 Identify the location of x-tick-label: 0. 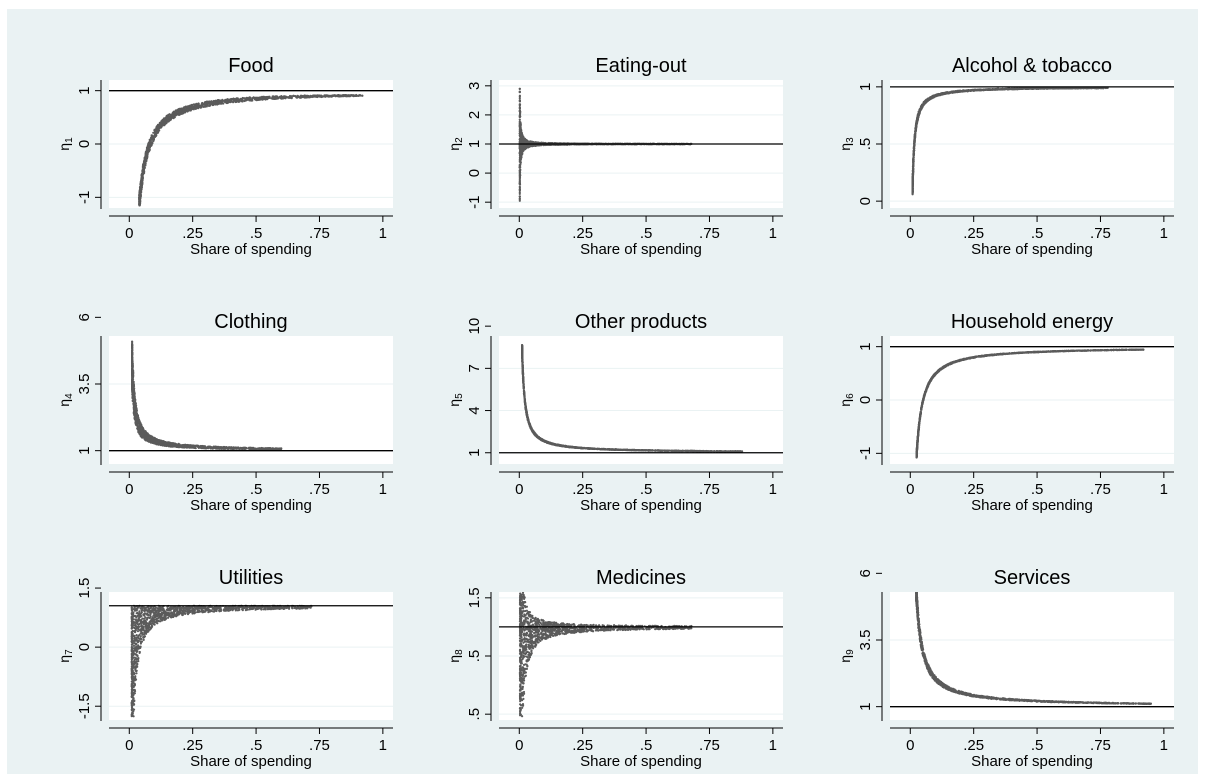
(129, 233).